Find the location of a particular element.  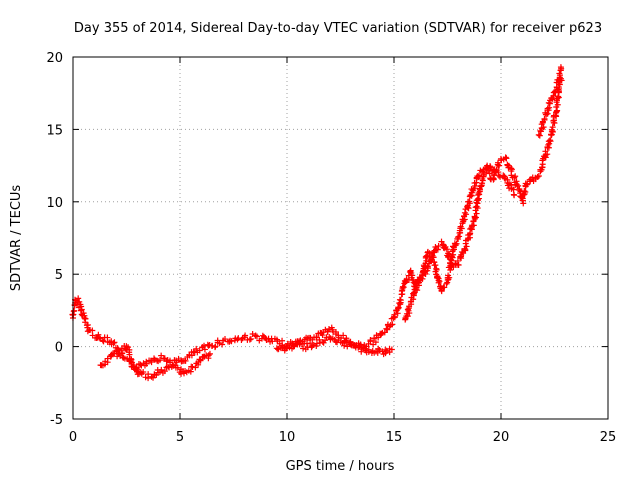

x-axis-label: GPS time / hours is located at coordinates (340, 466).